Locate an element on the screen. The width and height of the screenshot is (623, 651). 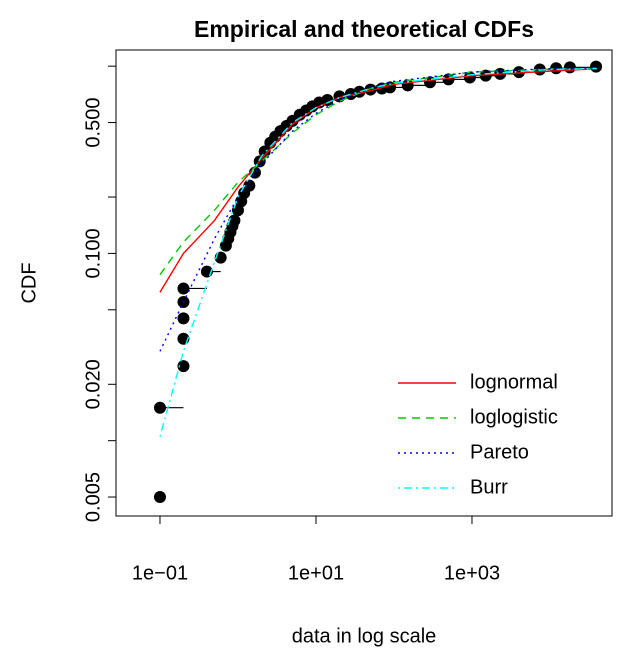
x-tick-label: 1e+01 is located at coordinates (316, 573).